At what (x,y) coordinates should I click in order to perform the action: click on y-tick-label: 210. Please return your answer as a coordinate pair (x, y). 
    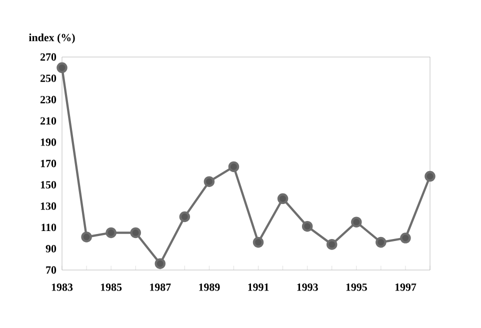
    Looking at the image, I should click on (48, 121).